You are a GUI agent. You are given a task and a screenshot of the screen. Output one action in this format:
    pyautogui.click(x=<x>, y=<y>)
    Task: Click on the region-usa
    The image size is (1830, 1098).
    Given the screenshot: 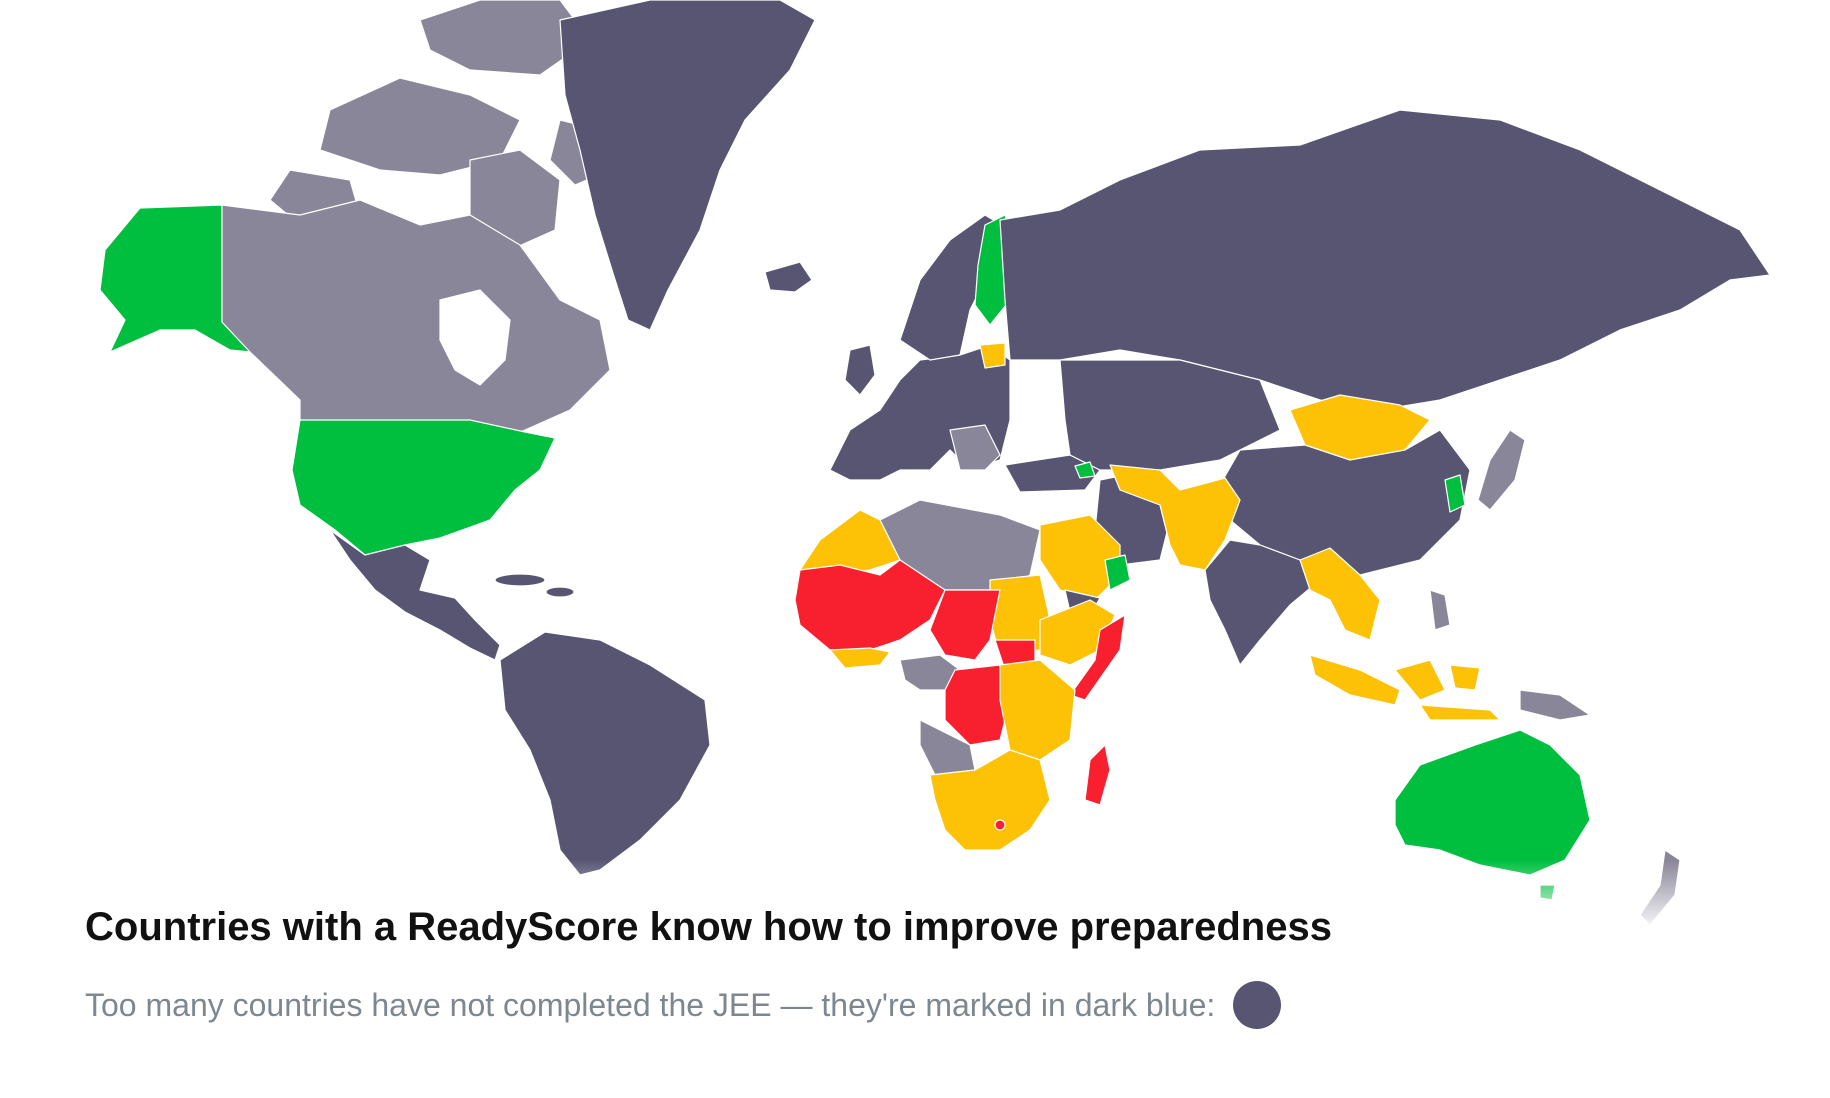 What is the action you would take?
    pyautogui.click(x=423, y=487)
    